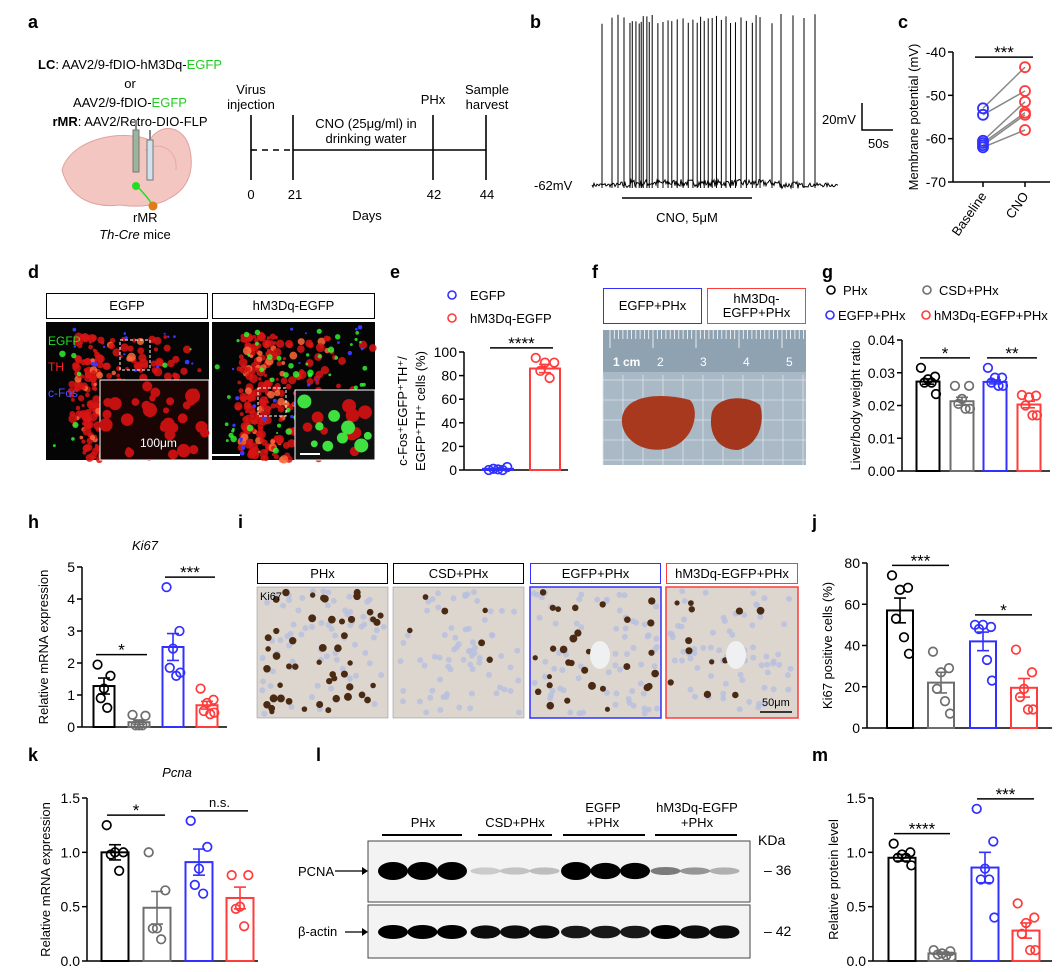  Describe the element at coordinates (241, 522) in the screenshot. I see `panel-label-i: i` at that location.